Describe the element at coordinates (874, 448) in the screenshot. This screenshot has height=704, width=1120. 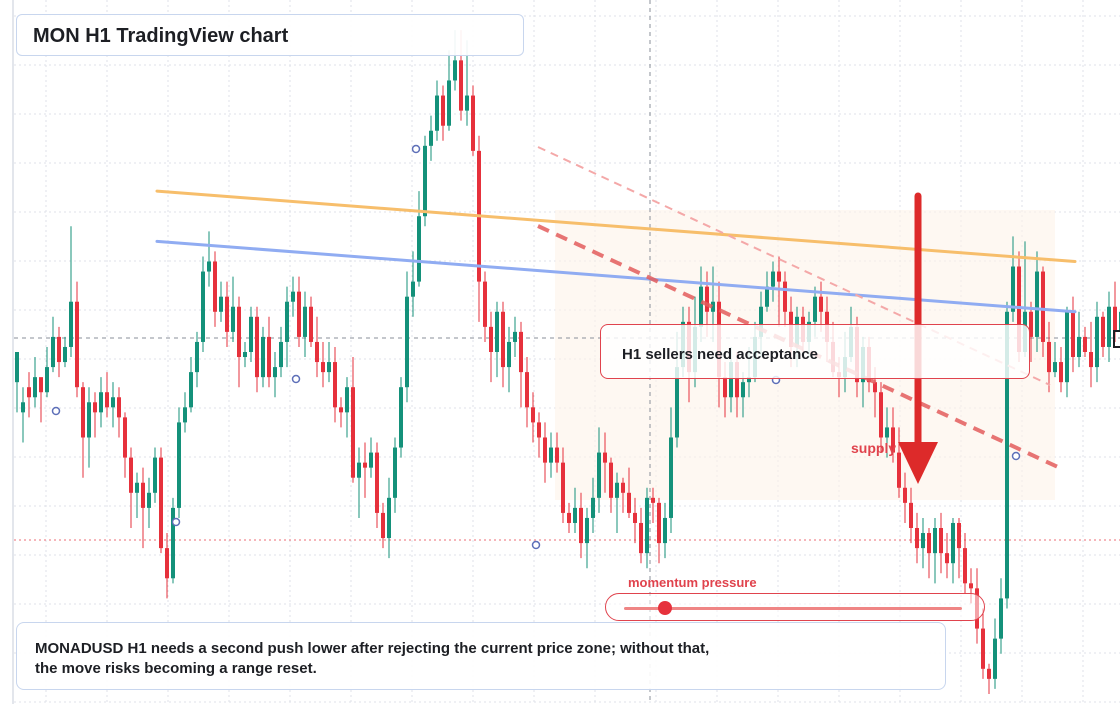
I see `supply-label: supply` at that location.